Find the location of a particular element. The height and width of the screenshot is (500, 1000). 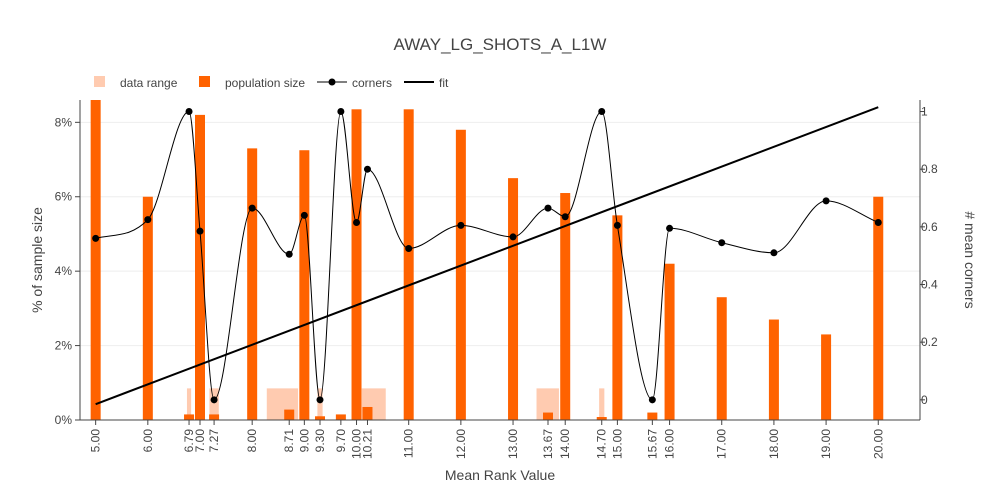

x-tick-label: 11.00 is located at coordinates (409, 443).